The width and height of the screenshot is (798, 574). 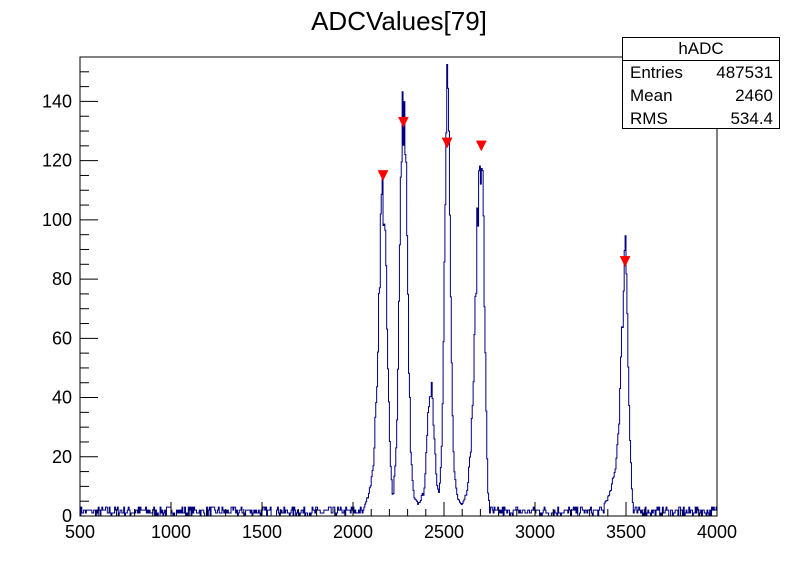 What do you see at coordinates (717, 532) in the screenshot?
I see `x-tick-label: 4000` at bounding box center [717, 532].